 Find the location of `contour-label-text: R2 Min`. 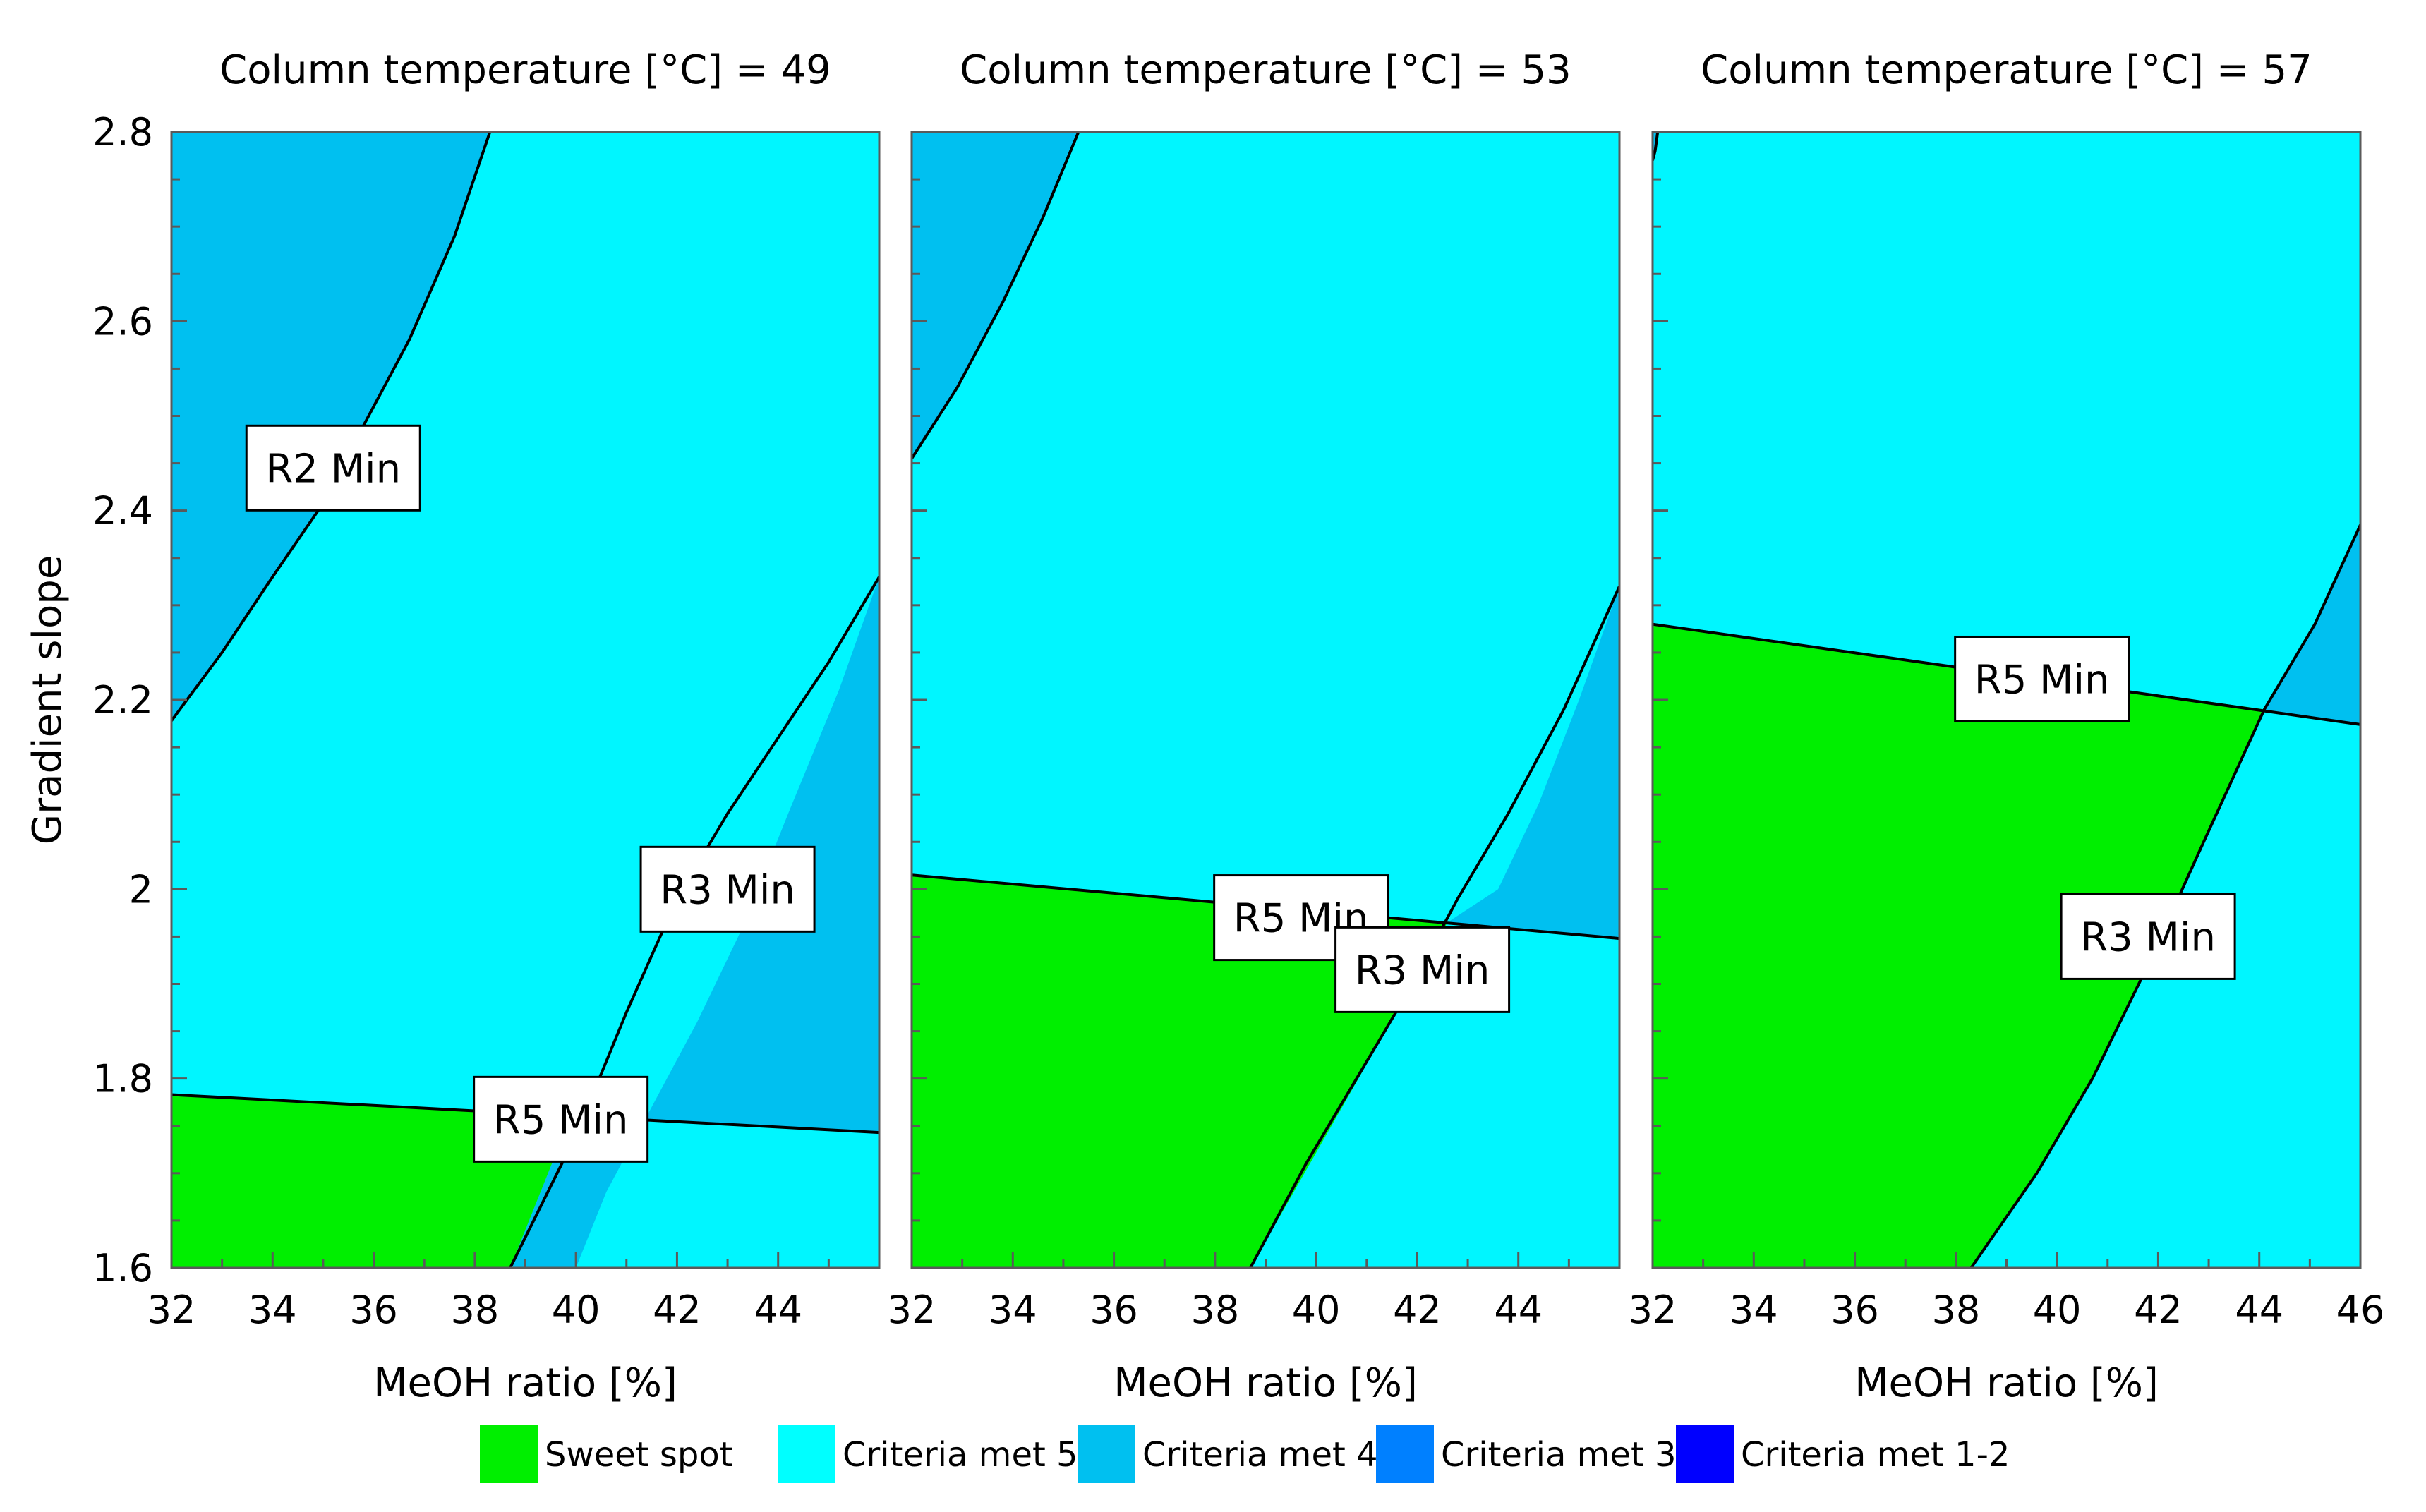

contour-label-text: R2 Min is located at coordinates (333, 469).